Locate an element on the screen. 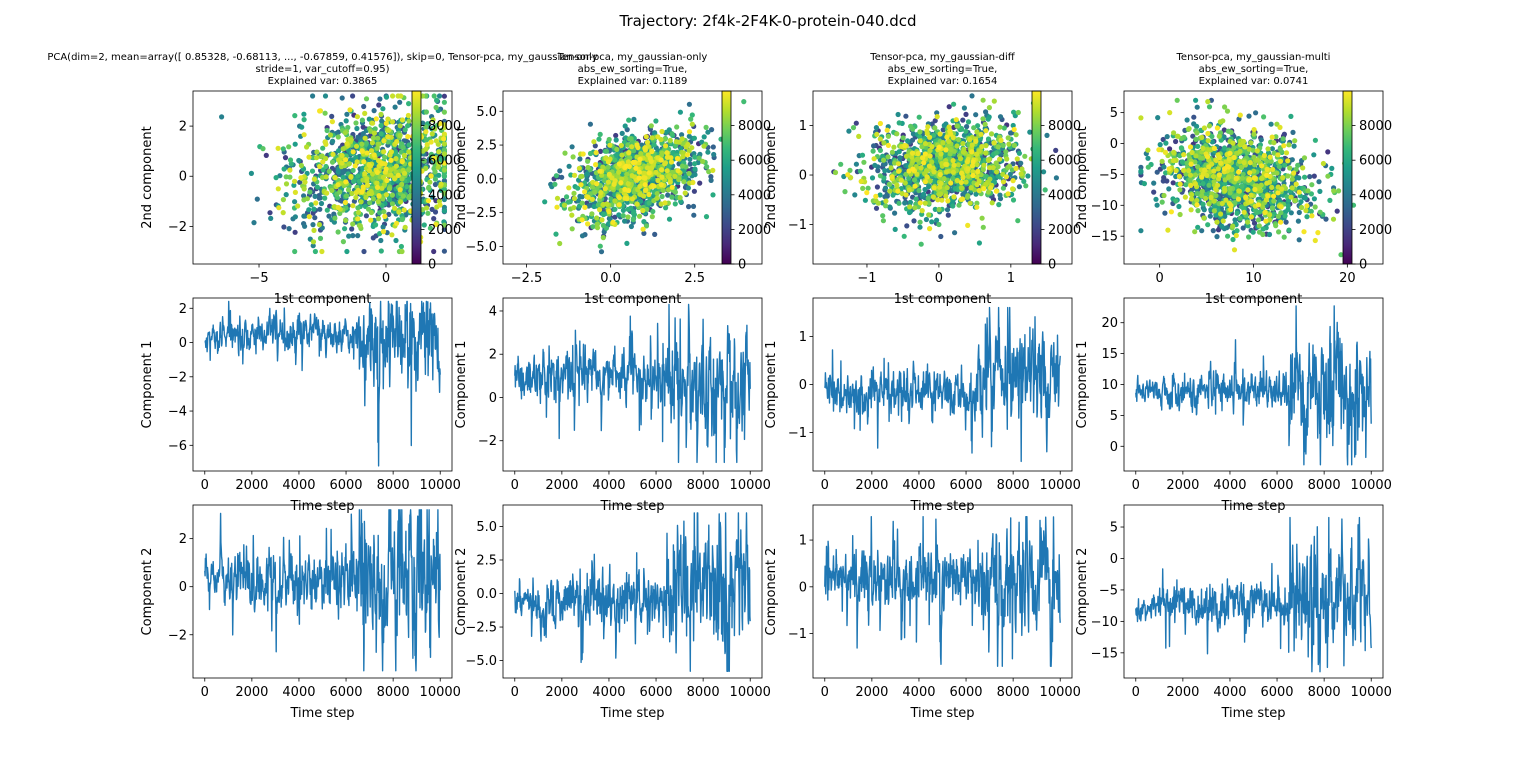 The height and width of the screenshot is (762, 1536). colorbar-tick-label: 4000 is located at coordinates (754, 195).